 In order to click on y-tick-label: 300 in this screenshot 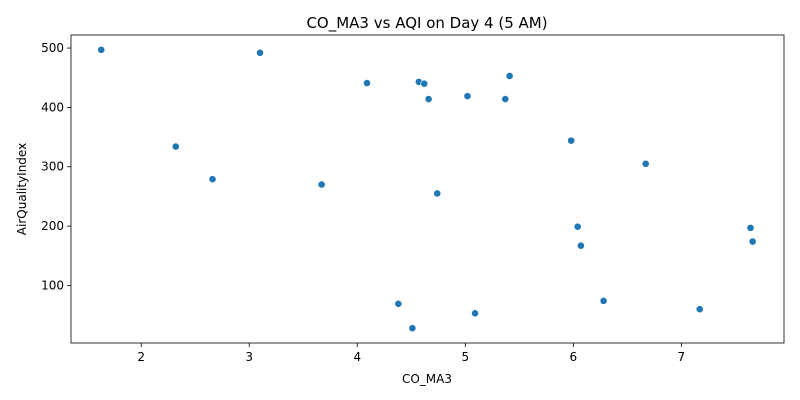, I will do `click(52, 167)`.